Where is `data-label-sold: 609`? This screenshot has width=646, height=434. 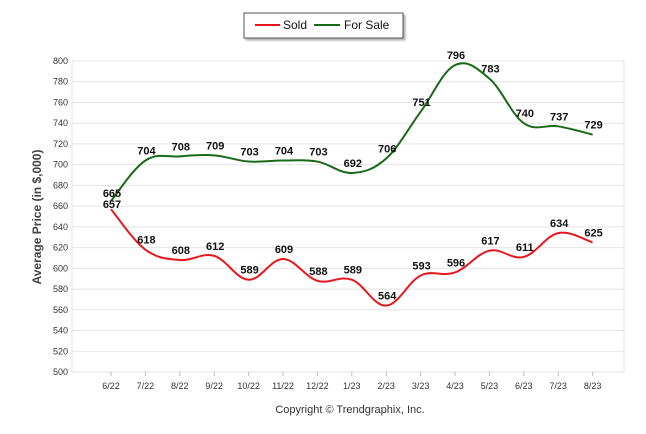
data-label-sold: 609 is located at coordinates (284, 250).